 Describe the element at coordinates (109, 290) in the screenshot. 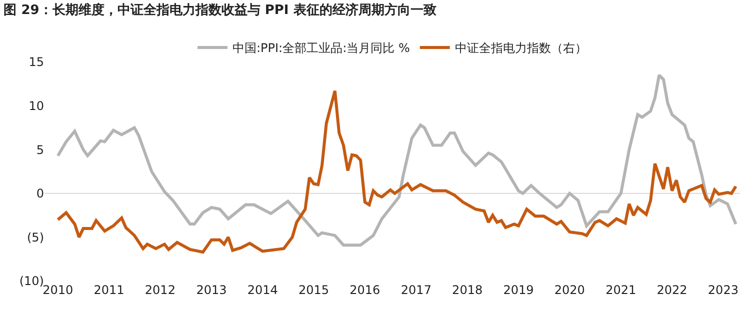

I see `x-tick-label: 2011` at that location.